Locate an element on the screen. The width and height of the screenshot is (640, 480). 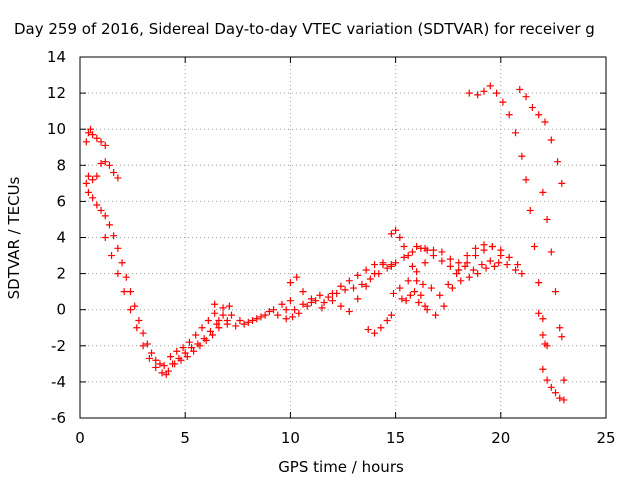
y-tick-label: 0 is located at coordinates (61, 310).